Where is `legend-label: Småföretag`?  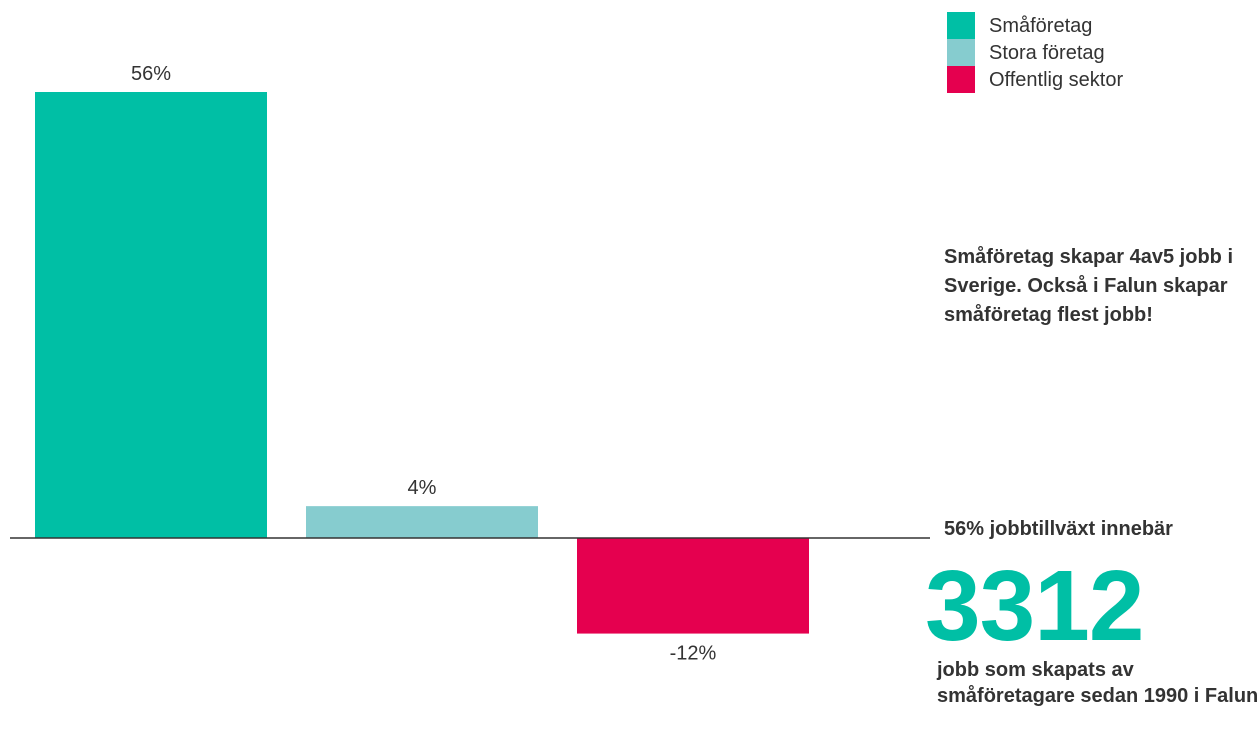 legend-label: Småföretag is located at coordinates (1041, 25).